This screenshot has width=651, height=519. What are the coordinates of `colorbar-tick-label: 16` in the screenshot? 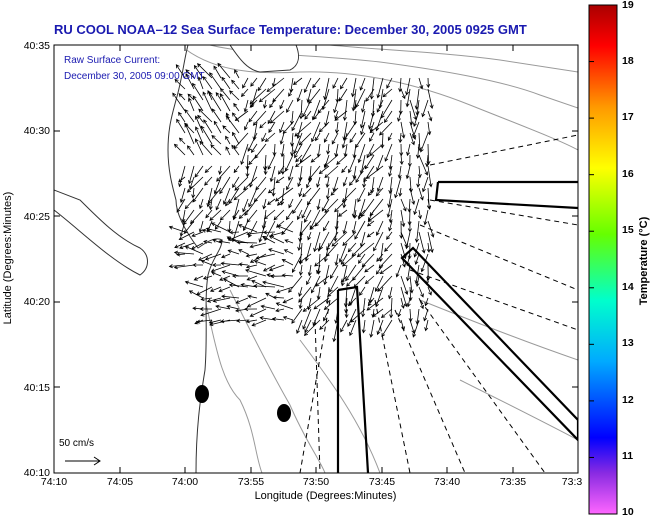 It's located at (628, 174).